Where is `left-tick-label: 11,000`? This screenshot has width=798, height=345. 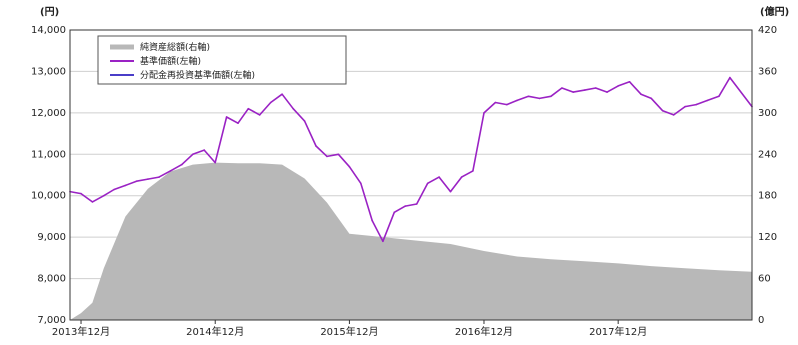 left-tick-label: 11,000 is located at coordinates (48, 154).